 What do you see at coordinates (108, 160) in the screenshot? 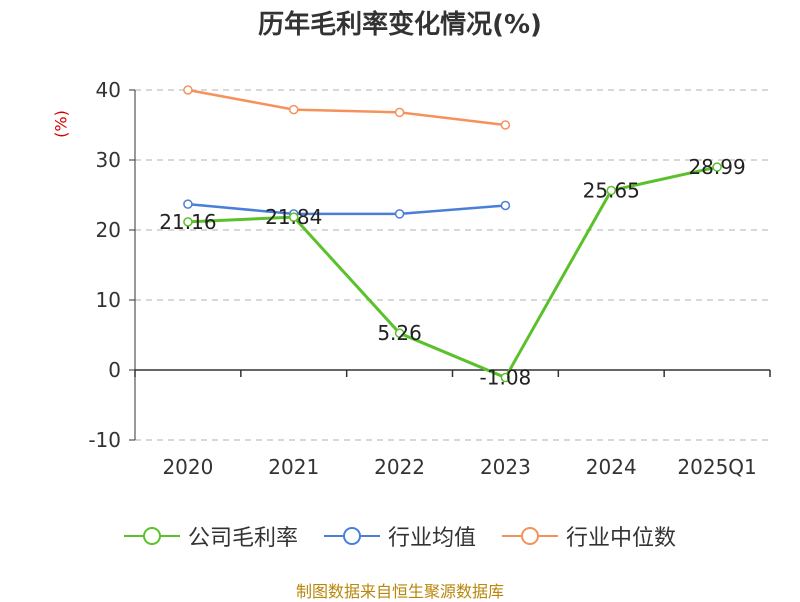
I see `y-tick-label: 30` at bounding box center [108, 160].